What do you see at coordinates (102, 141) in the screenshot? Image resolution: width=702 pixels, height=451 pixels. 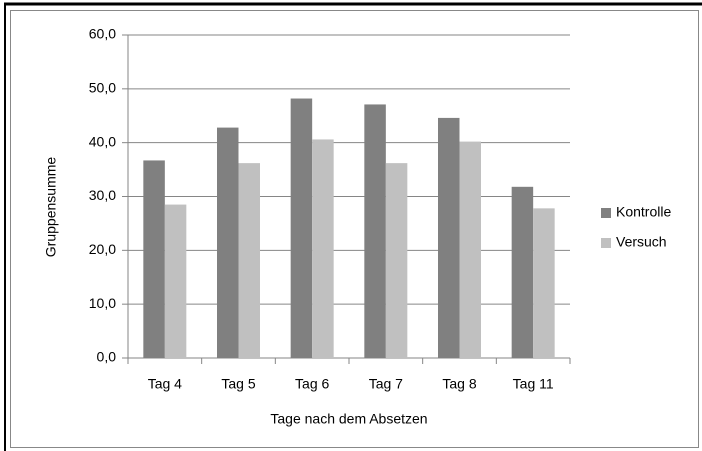 I see `y-tick-label: 40,0` at bounding box center [102, 141].